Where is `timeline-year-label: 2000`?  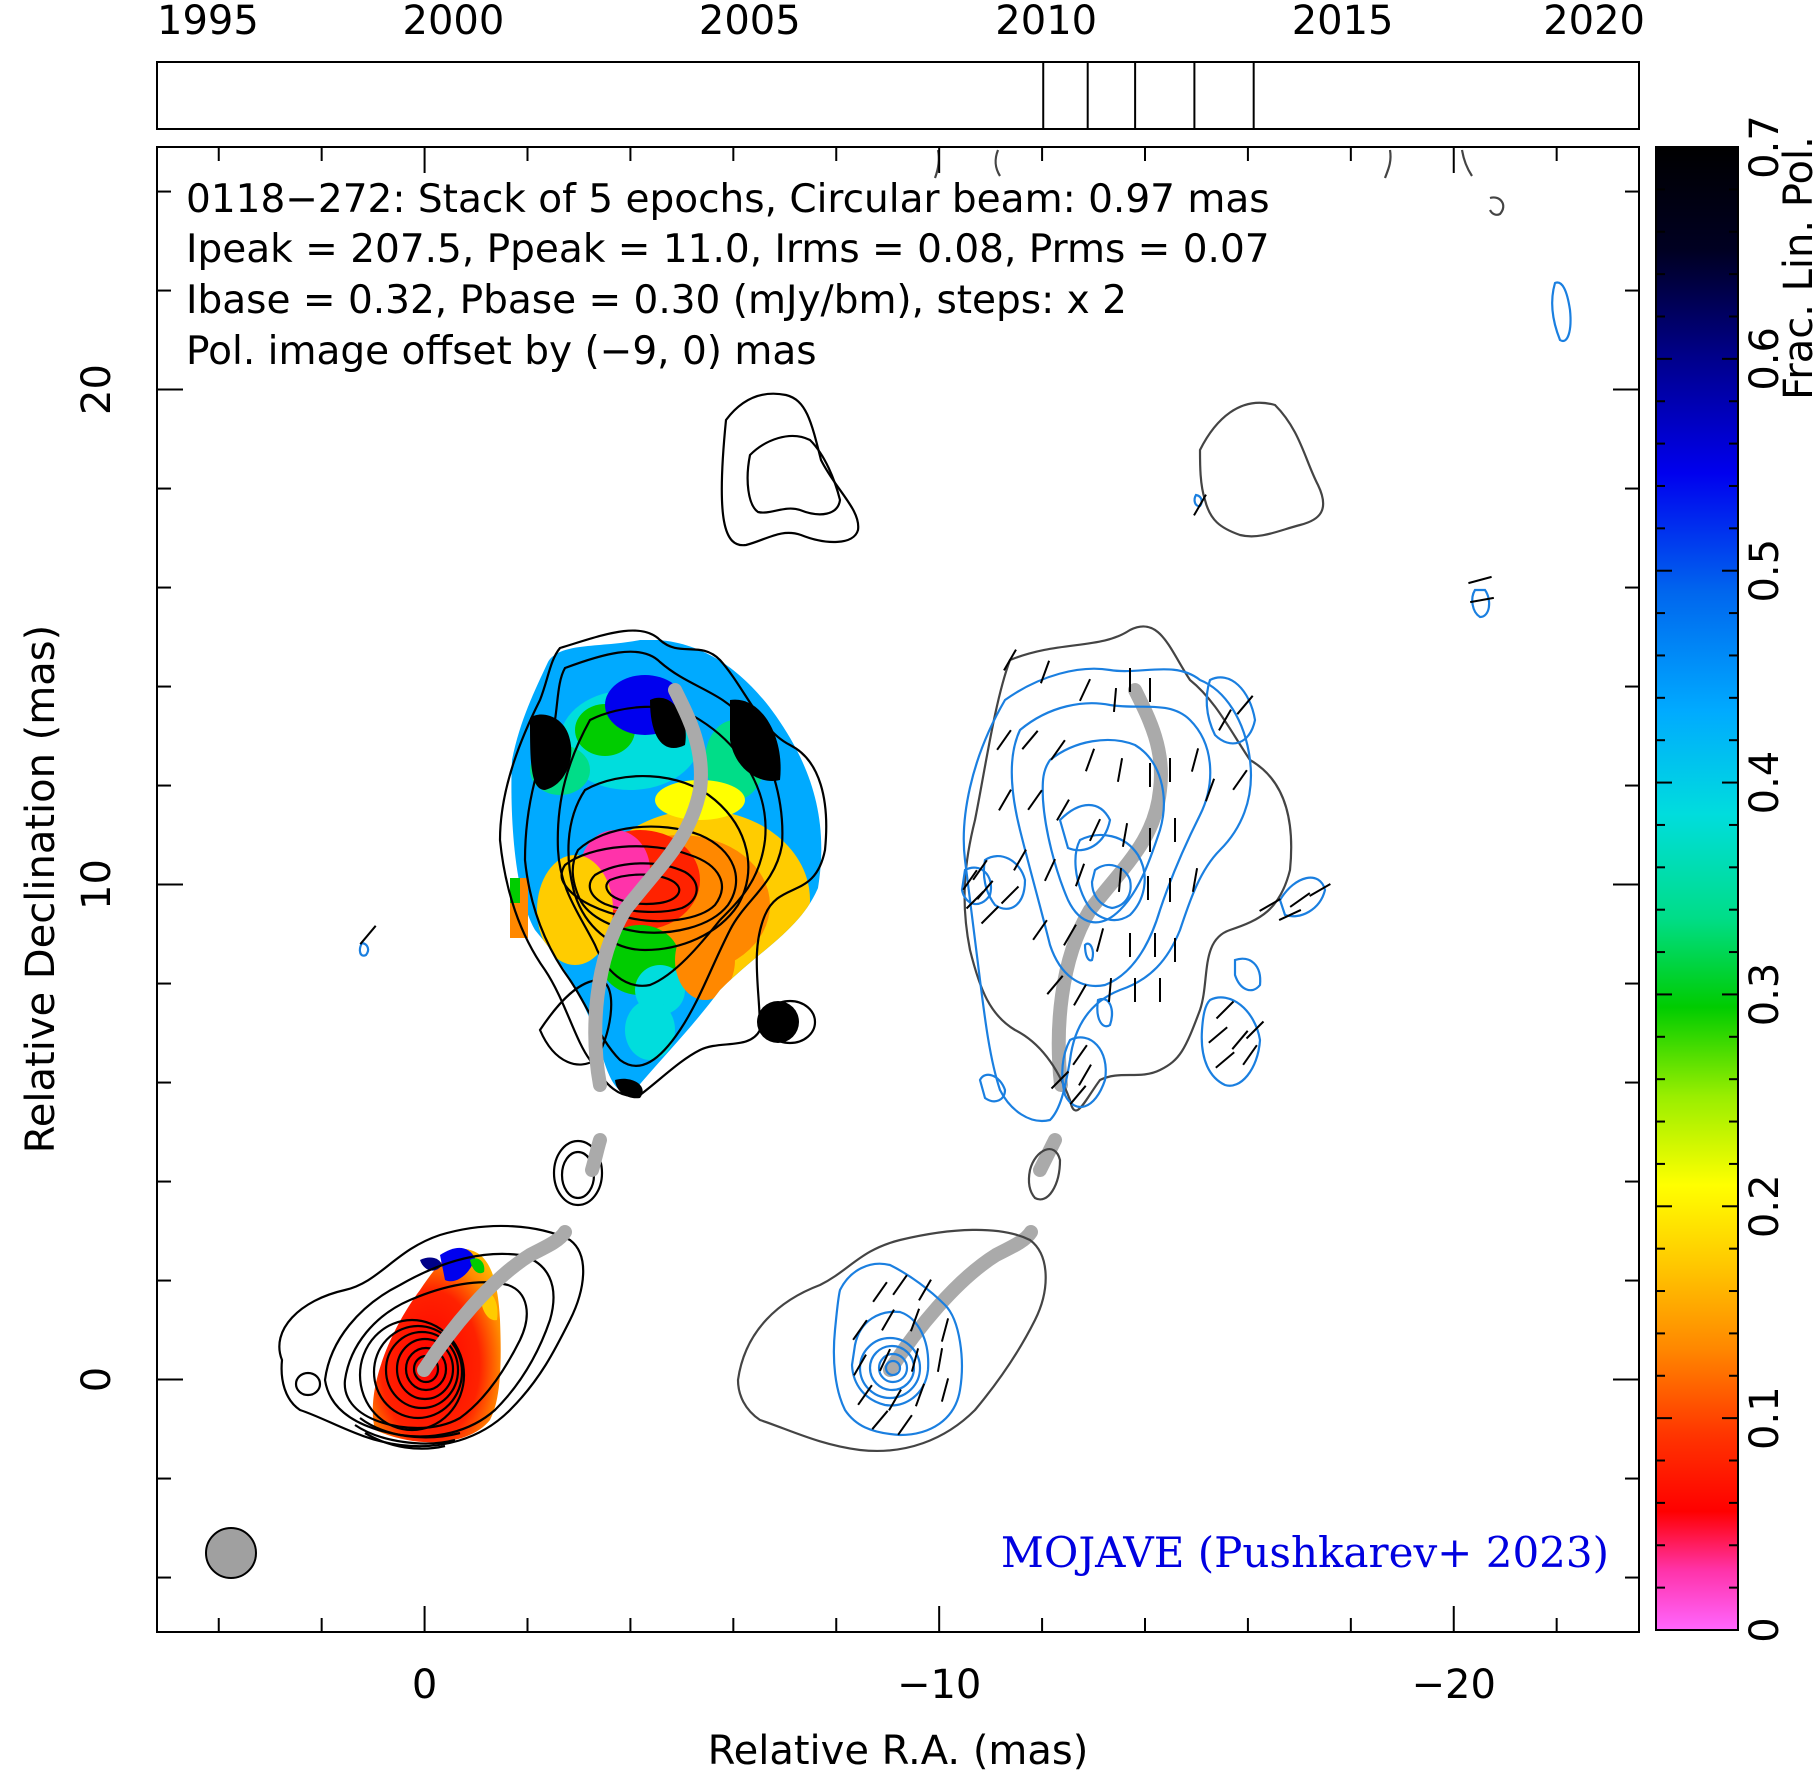
timeline-year-label: 2000 is located at coordinates (454, 22).